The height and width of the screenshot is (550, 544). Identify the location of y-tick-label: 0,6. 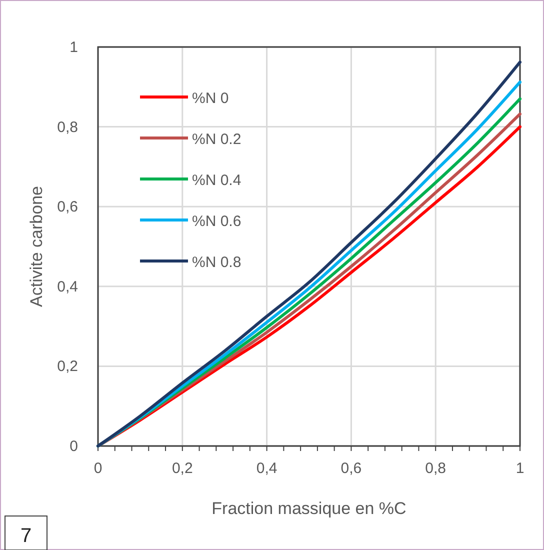
(67, 207).